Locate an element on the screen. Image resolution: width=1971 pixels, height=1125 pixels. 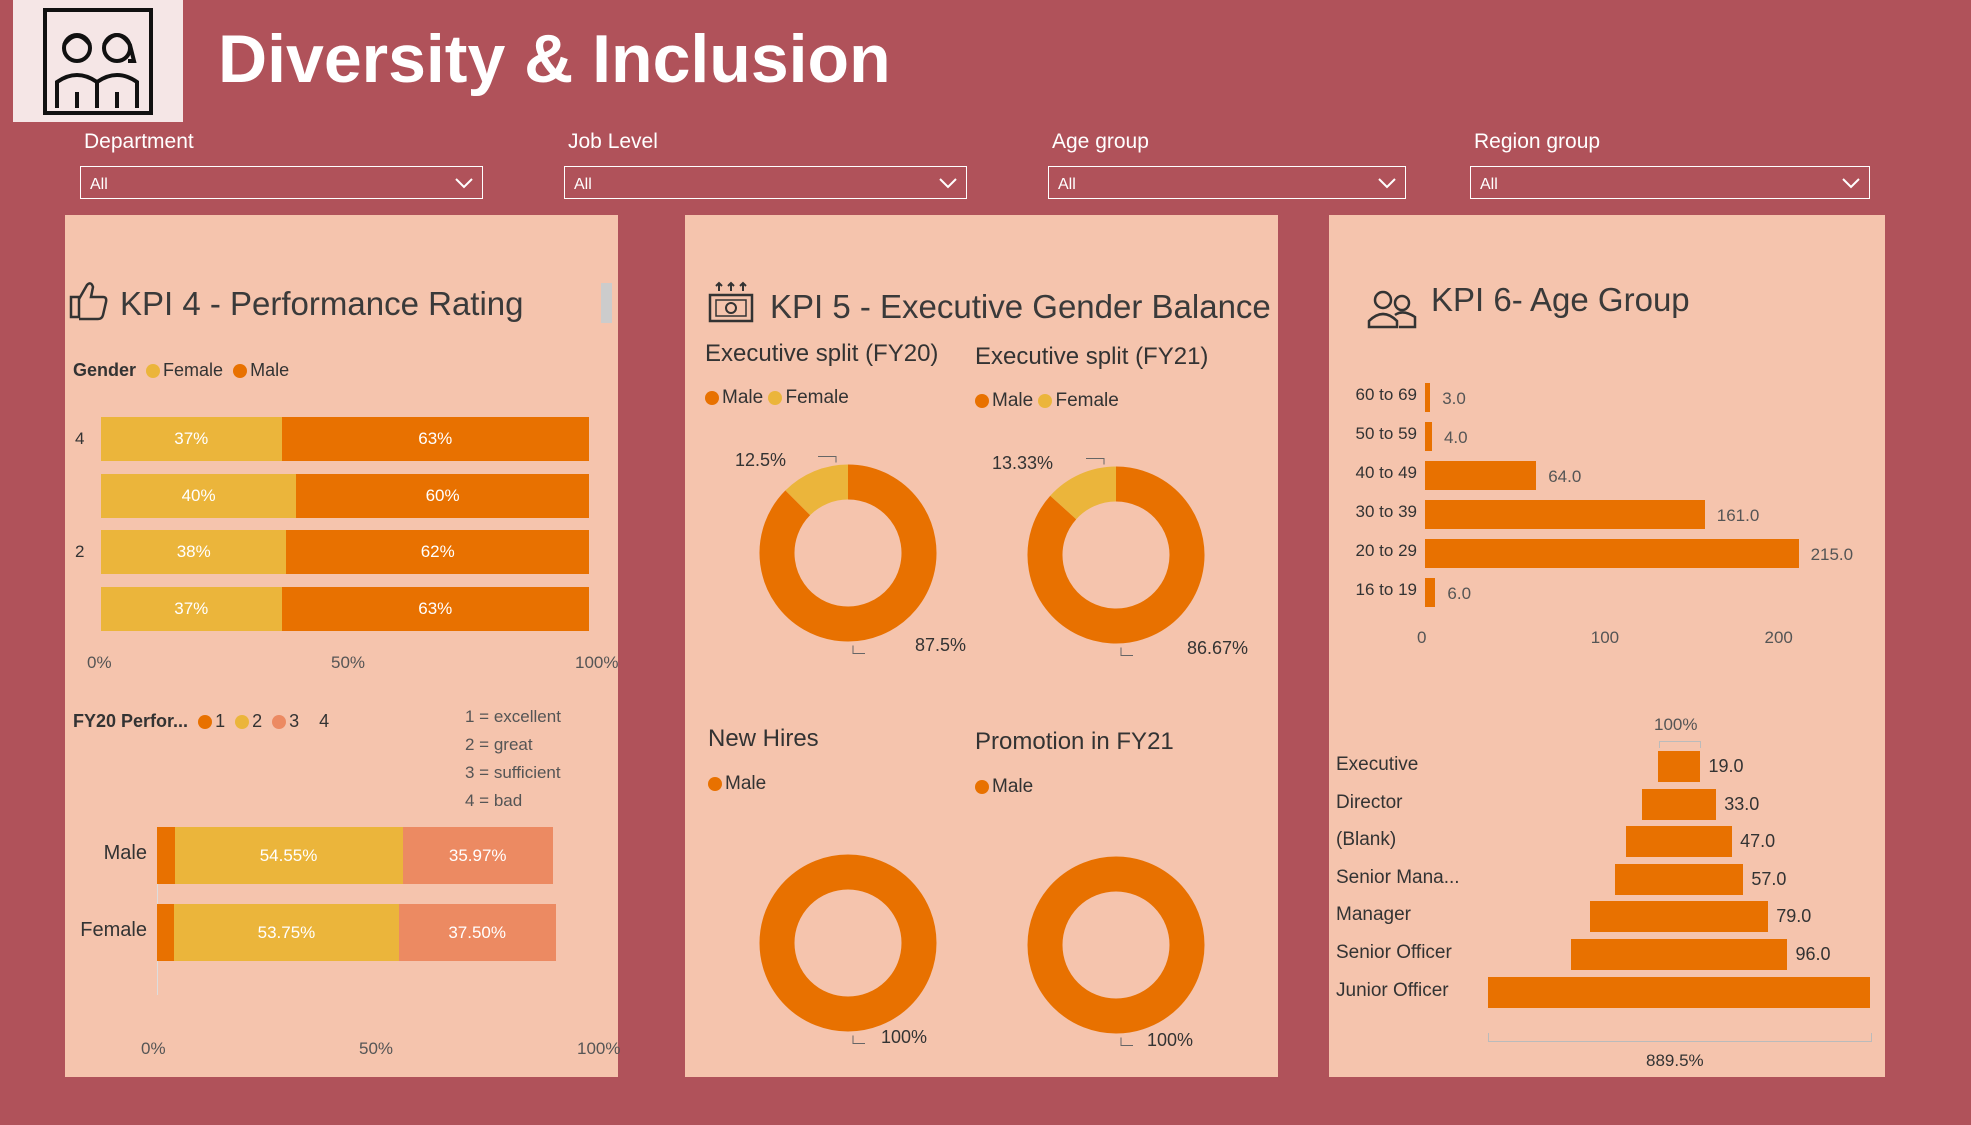
funnel-data-label: 47.0 is located at coordinates (1758, 841).